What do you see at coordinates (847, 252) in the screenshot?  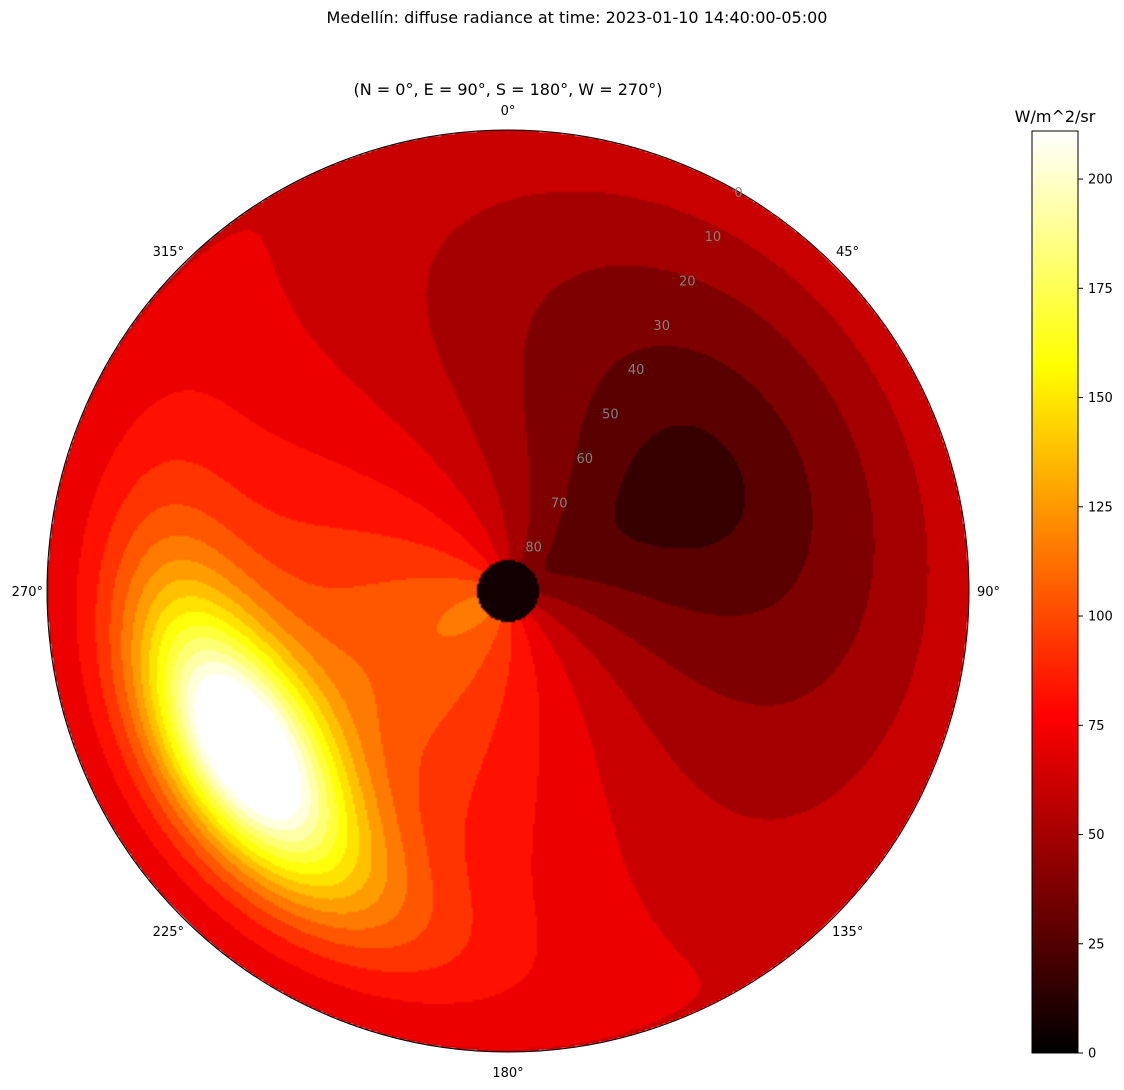 I see `azimuth-label-45: 45°` at bounding box center [847, 252].